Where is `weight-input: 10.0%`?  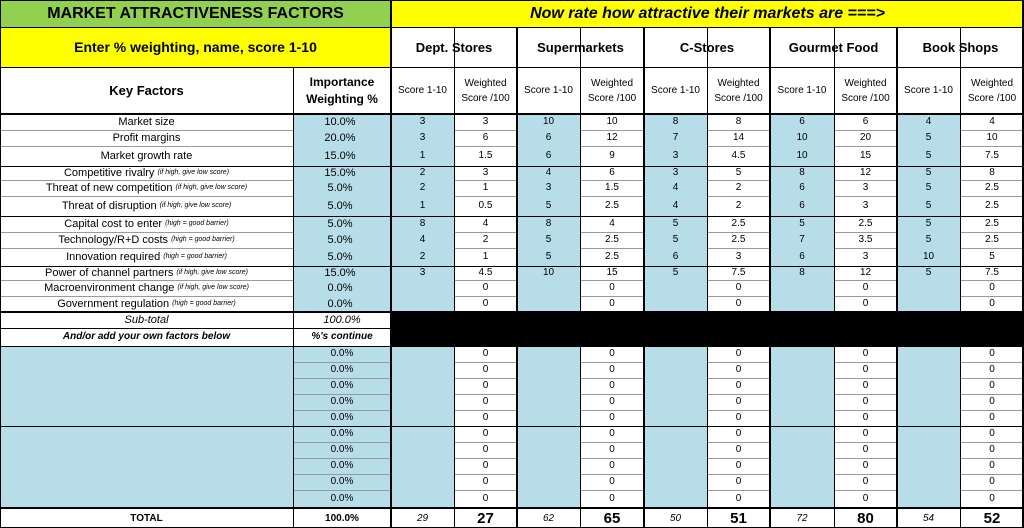
weight-input: 10.0% is located at coordinates (342, 122).